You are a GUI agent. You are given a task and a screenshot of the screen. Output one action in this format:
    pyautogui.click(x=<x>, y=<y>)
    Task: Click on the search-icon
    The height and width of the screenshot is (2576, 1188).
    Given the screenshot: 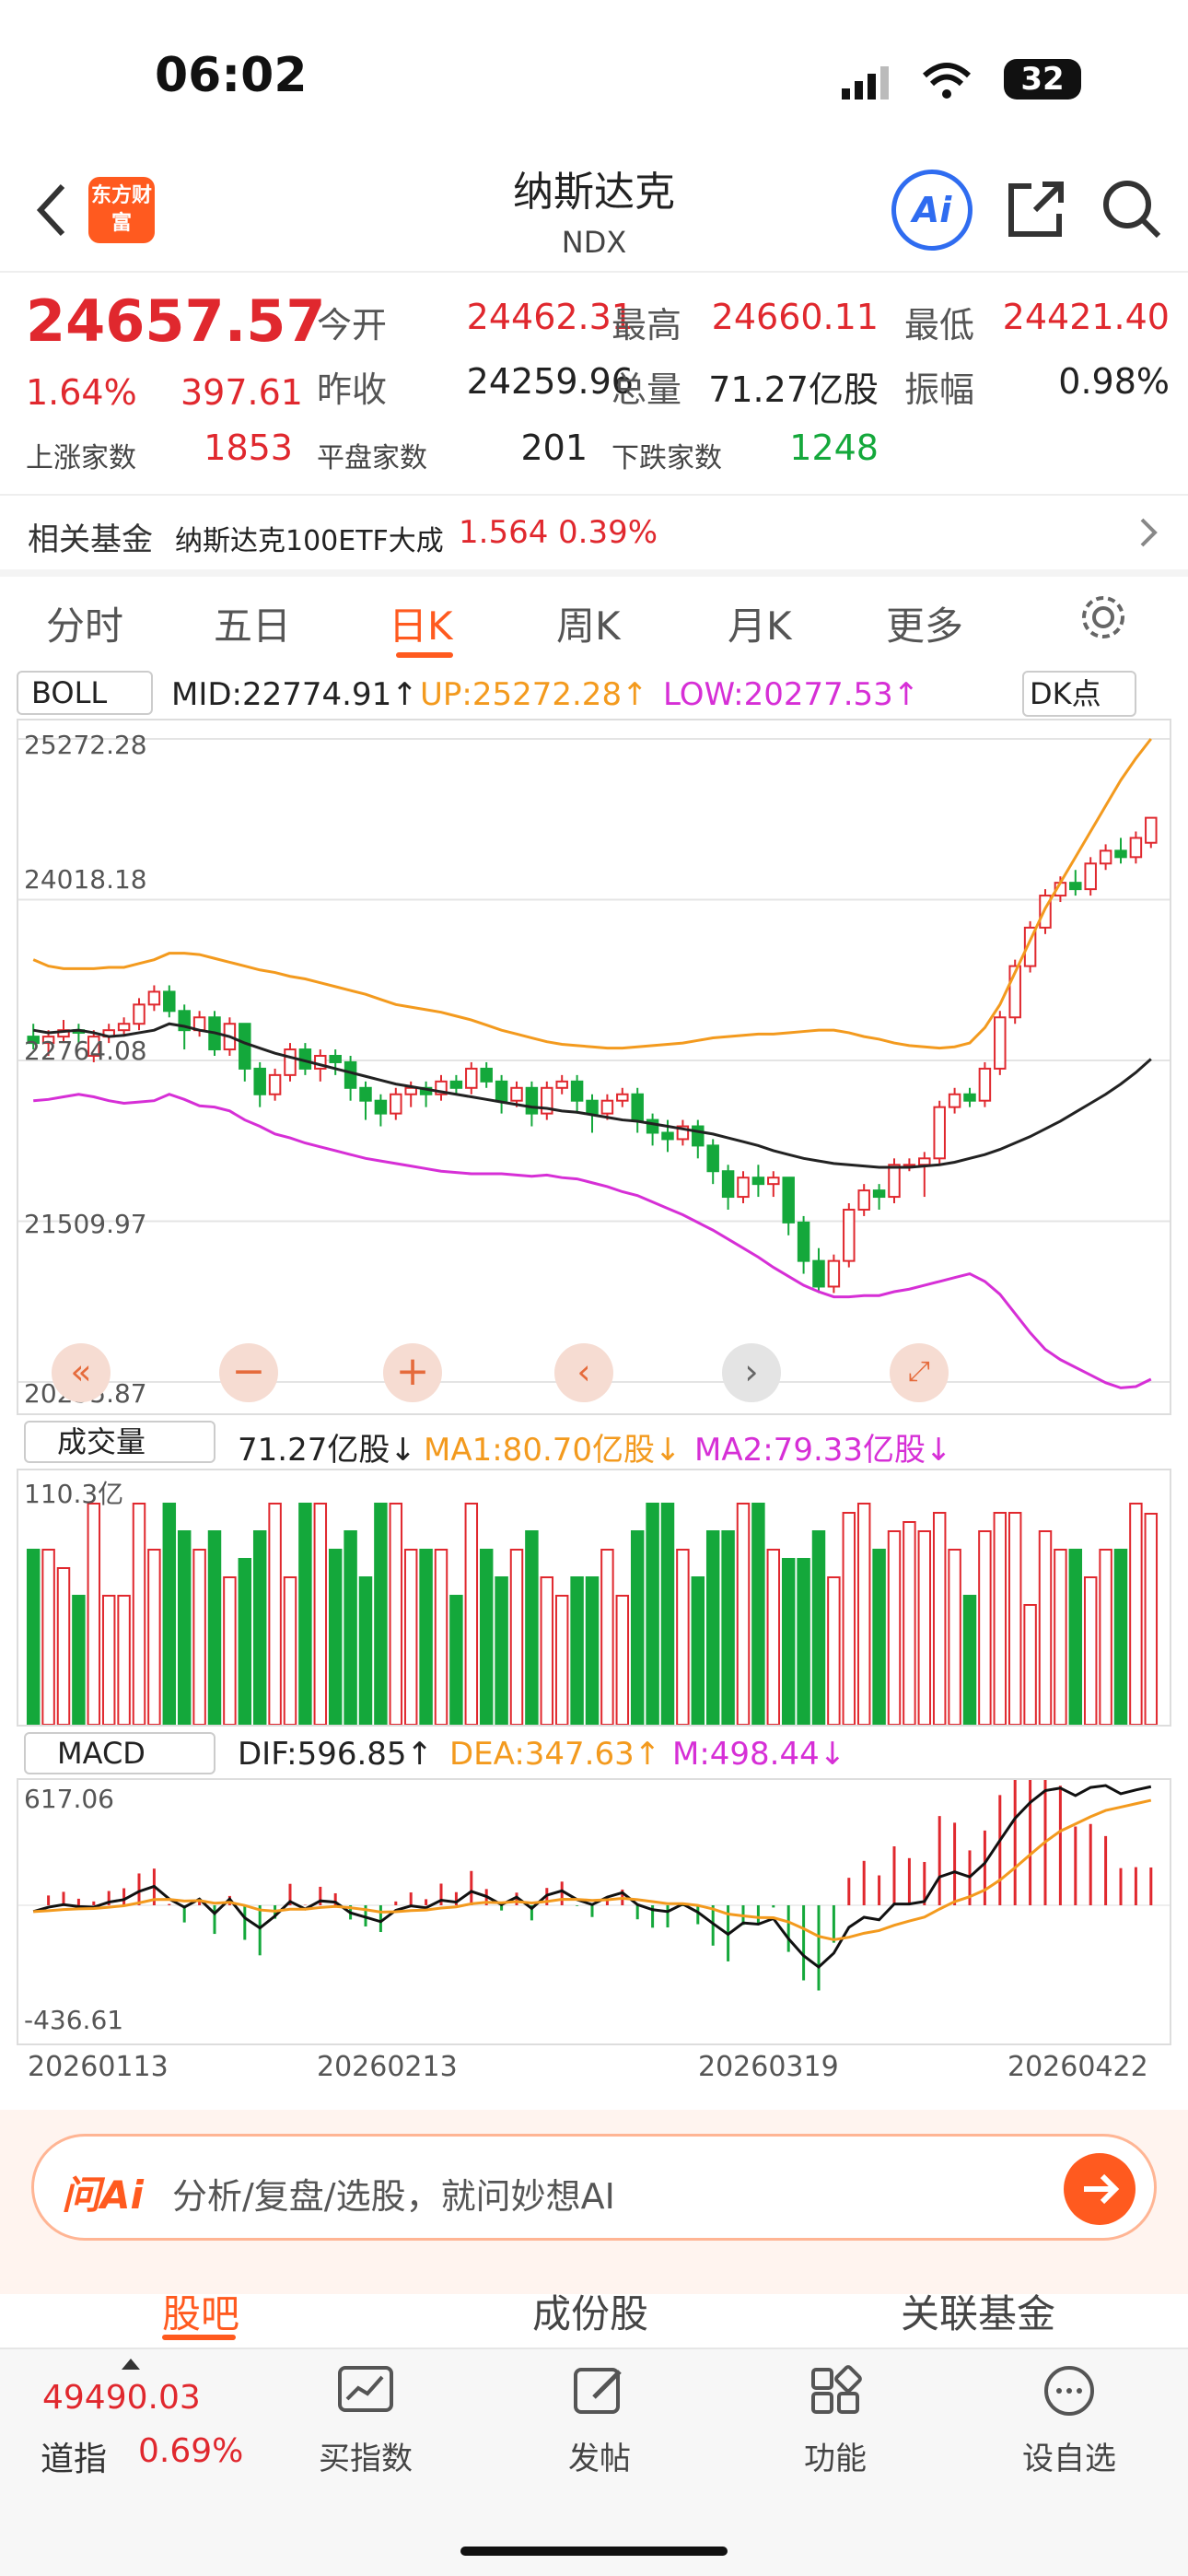 What is the action you would take?
    pyautogui.click(x=1132, y=209)
    